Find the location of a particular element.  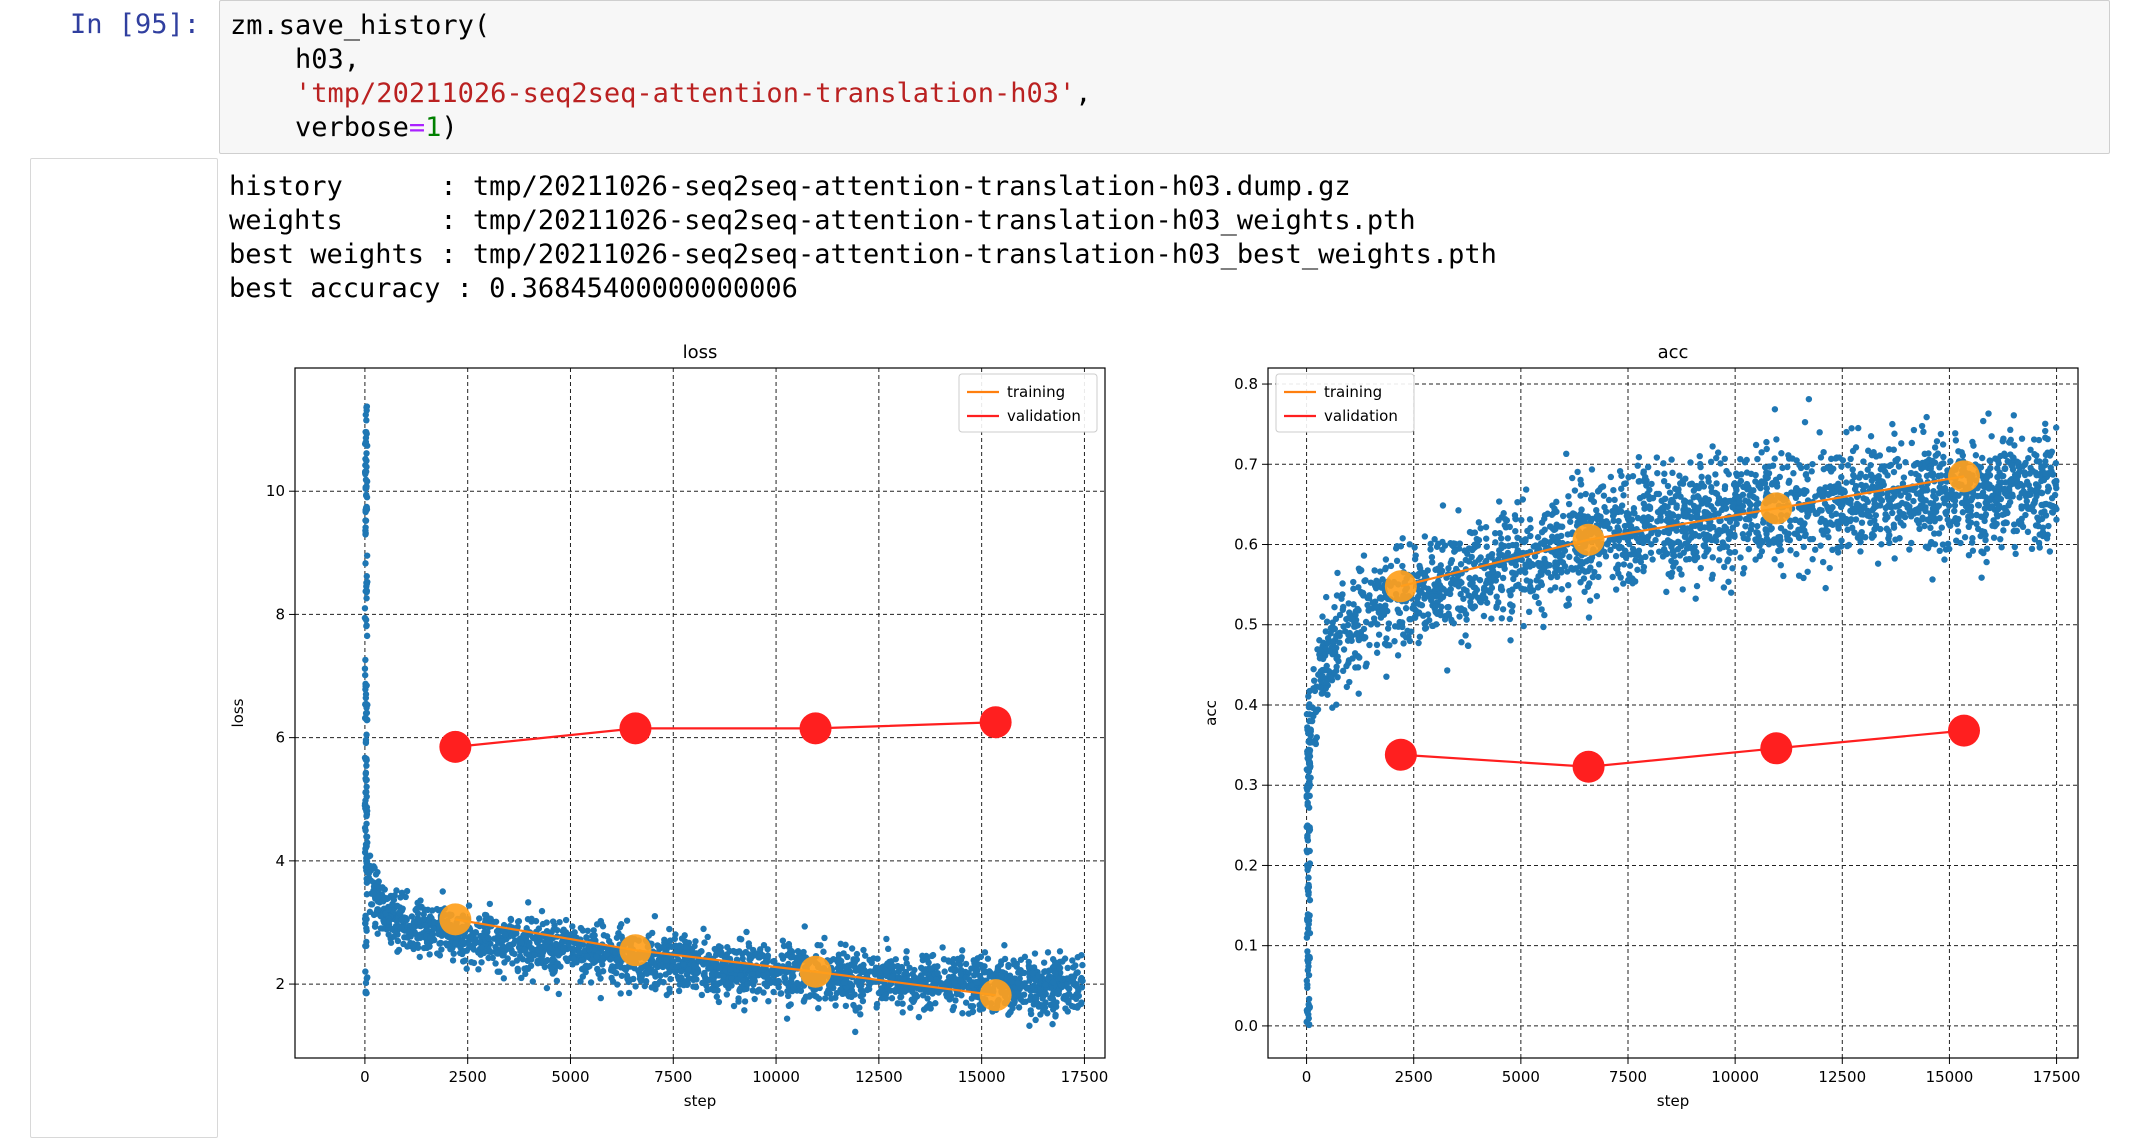

cell-prompt: In [95]: is located at coordinates (140, 25).